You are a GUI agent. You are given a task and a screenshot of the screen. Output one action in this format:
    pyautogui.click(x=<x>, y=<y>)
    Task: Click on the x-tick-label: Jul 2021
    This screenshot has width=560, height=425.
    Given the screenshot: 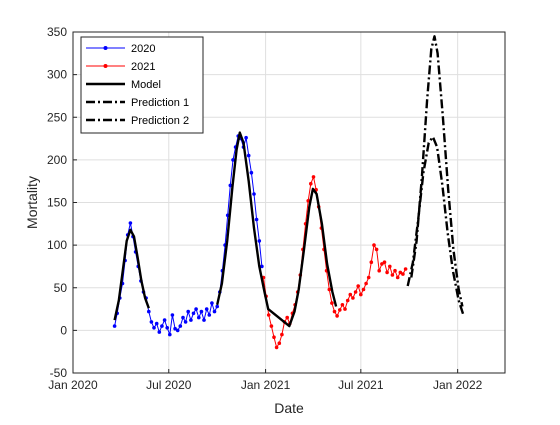 What is the action you would take?
    pyautogui.click(x=361, y=385)
    